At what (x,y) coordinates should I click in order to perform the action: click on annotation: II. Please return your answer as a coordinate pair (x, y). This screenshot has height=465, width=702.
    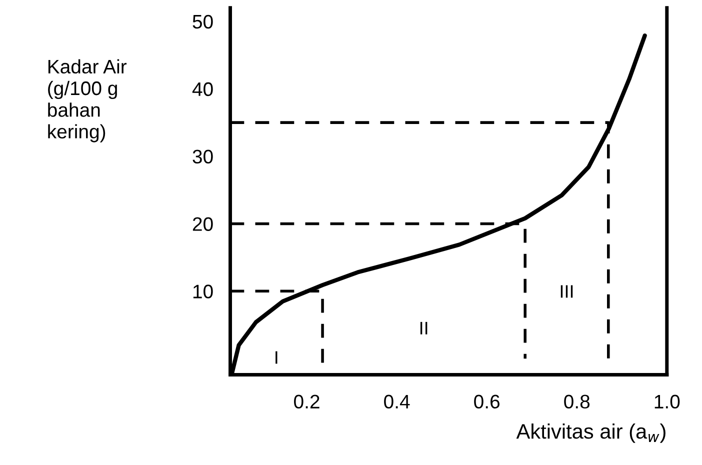
    Looking at the image, I should click on (424, 328).